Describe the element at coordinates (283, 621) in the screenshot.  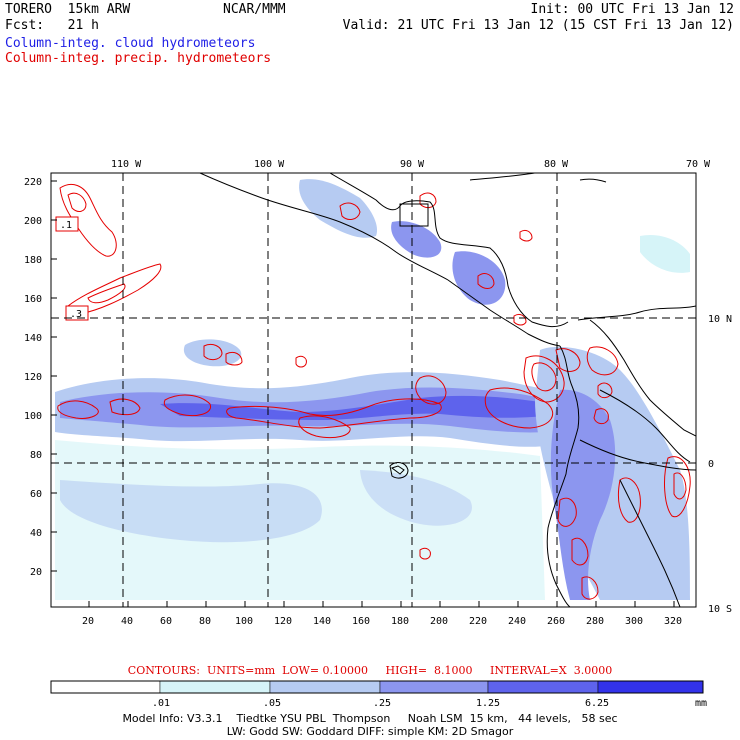
I see `x-tick: 120` at that location.